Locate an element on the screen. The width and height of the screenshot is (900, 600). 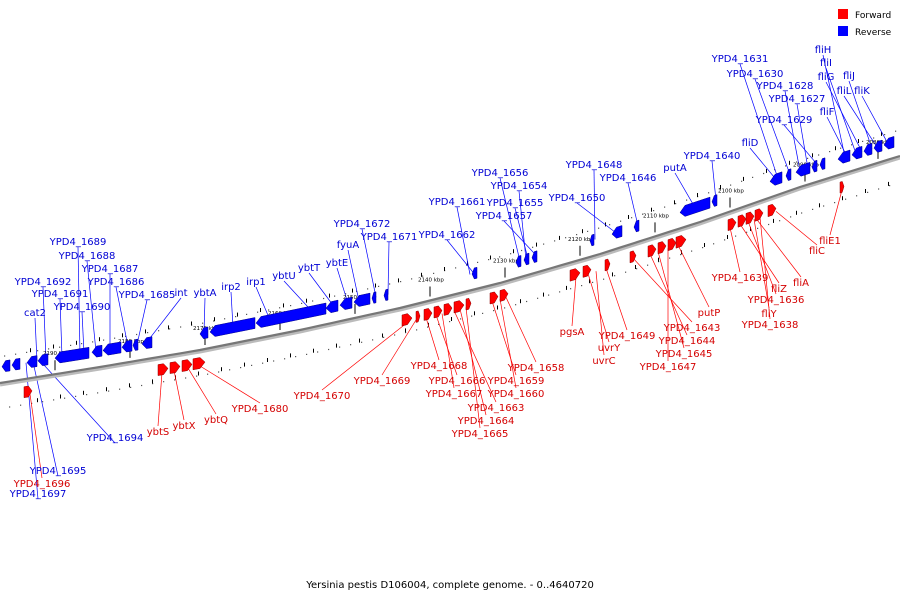
gene-label-ypd4-1665: YPD4_1665 is located at coordinates (480, 434).